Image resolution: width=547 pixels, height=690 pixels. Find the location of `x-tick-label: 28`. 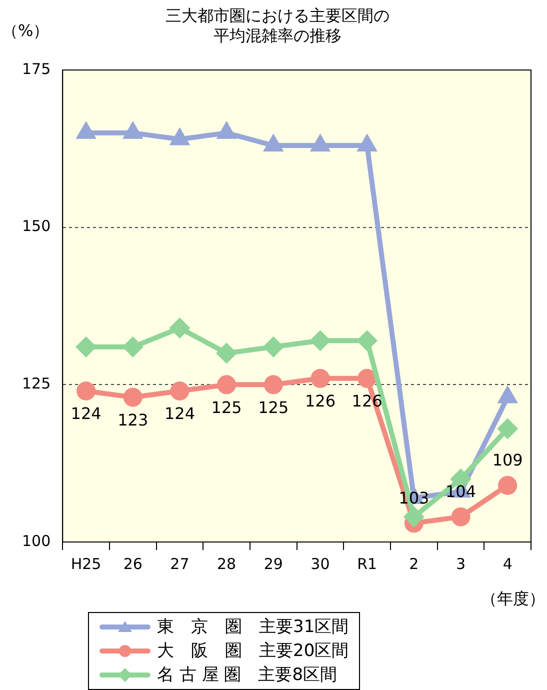

x-tick-label: 28 is located at coordinates (226, 563).